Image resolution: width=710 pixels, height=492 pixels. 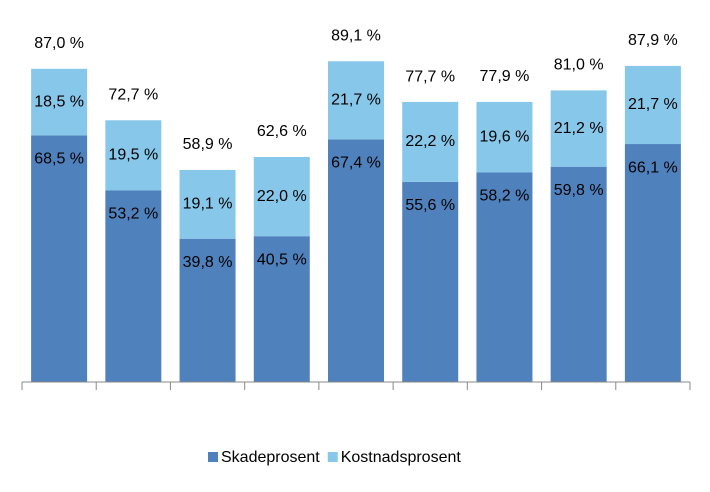 What do you see at coordinates (282, 131) in the screenshot?
I see `total-label: 62,6 %` at bounding box center [282, 131].